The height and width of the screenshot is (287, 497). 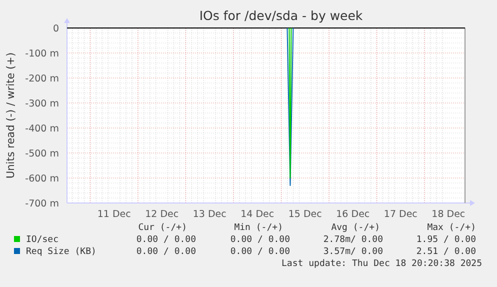 I want to click on x-tick-label: 11 Dec, so click(x=114, y=214).